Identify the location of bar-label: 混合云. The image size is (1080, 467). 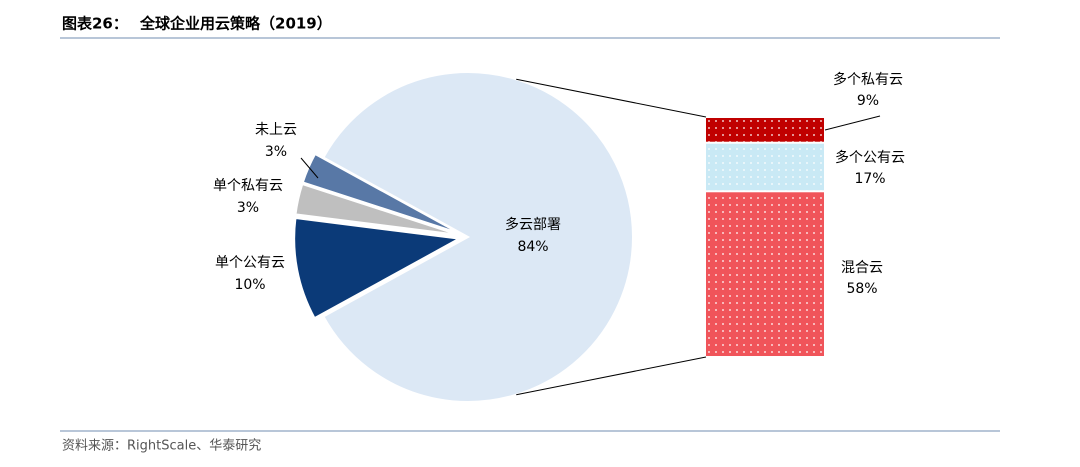
(862, 268).